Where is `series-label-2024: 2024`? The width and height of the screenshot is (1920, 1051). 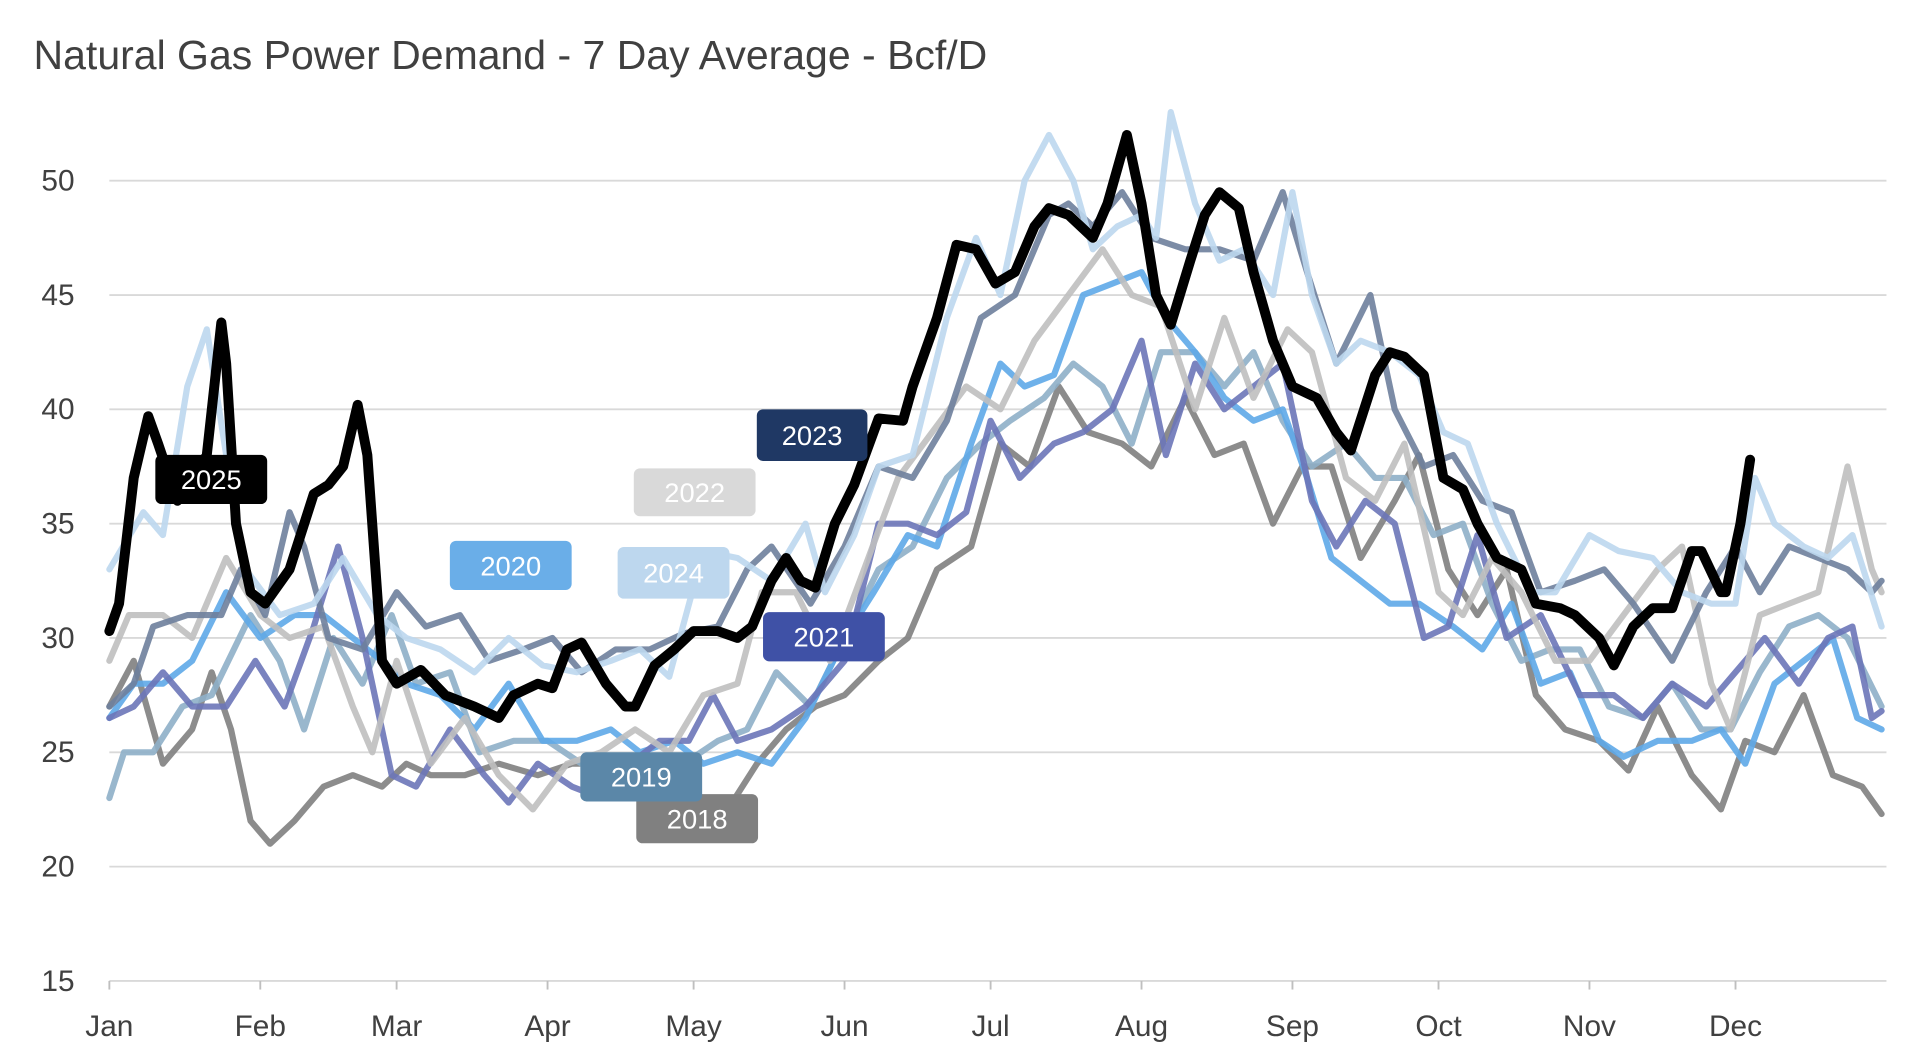 series-label-2024: 2024 is located at coordinates (673, 573).